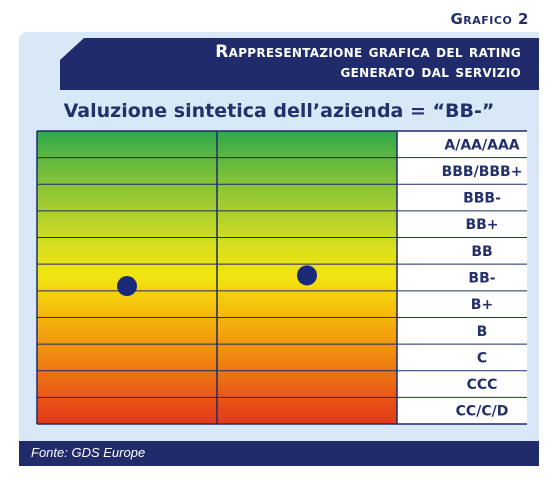  What do you see at coordinates (279, 111) in the screenshot?
I see `chart-subtitle: Valuzione sintetica dell’azienda = “BB-”` at bounding box center [279, 111].